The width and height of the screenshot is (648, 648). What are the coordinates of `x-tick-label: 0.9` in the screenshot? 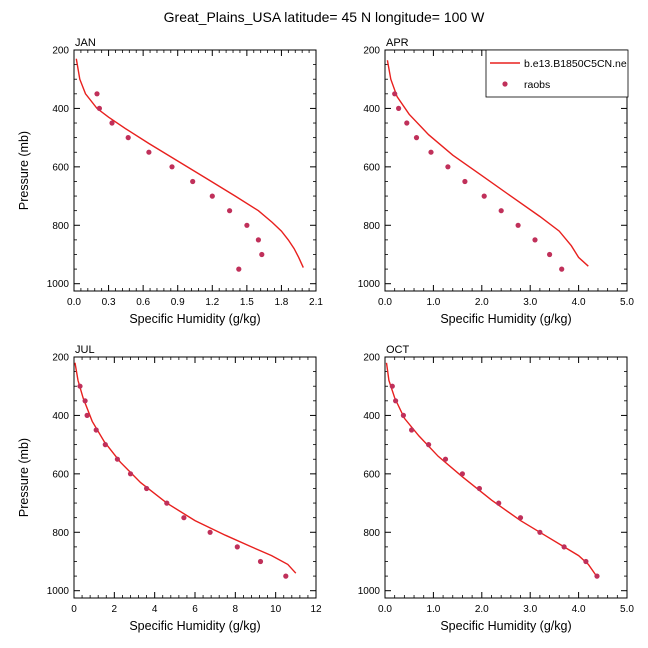 It's located at (178, 302).